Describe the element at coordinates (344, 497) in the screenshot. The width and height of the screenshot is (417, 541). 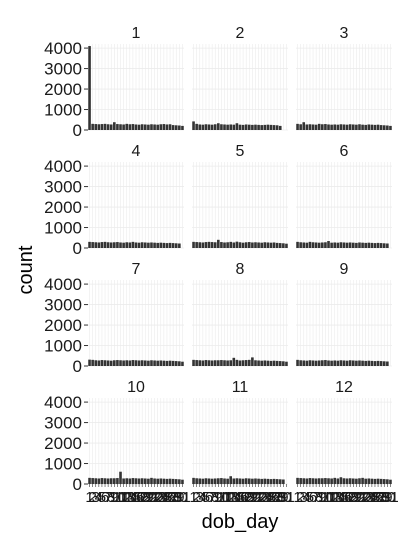
I see `x-tick-label: 16` at that location.